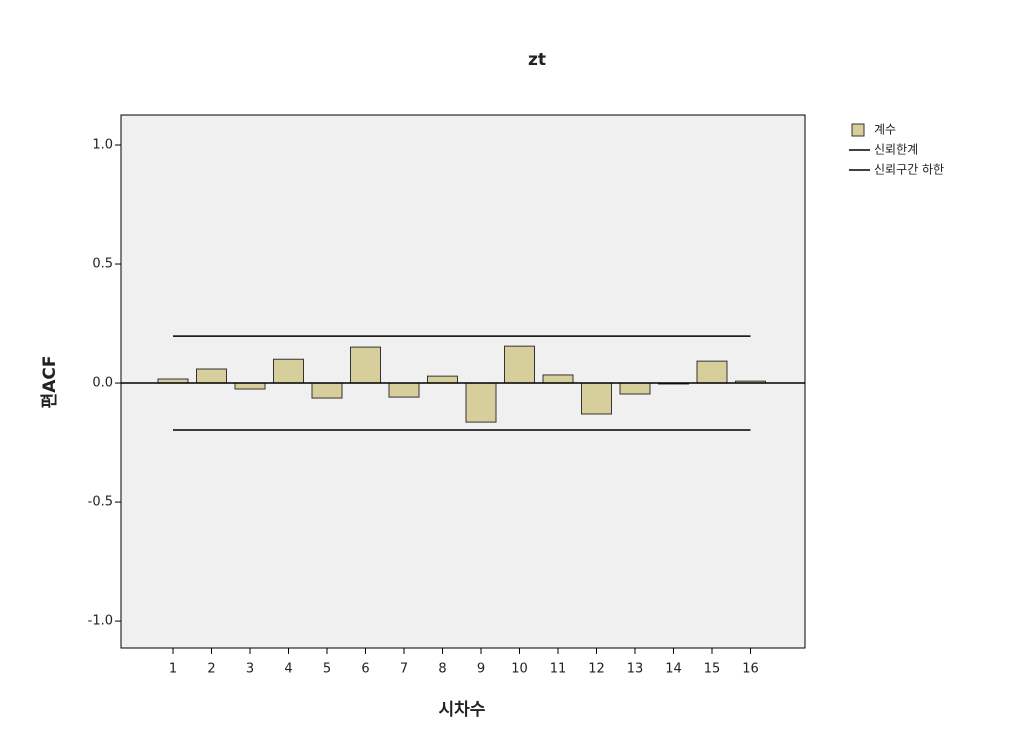 The width and height of the screenshot is (1036, 754). What do you see at coordinates (327, 669) in the screenshot?
I see `x-tick-label: 5` at bounding box center [327, 669].